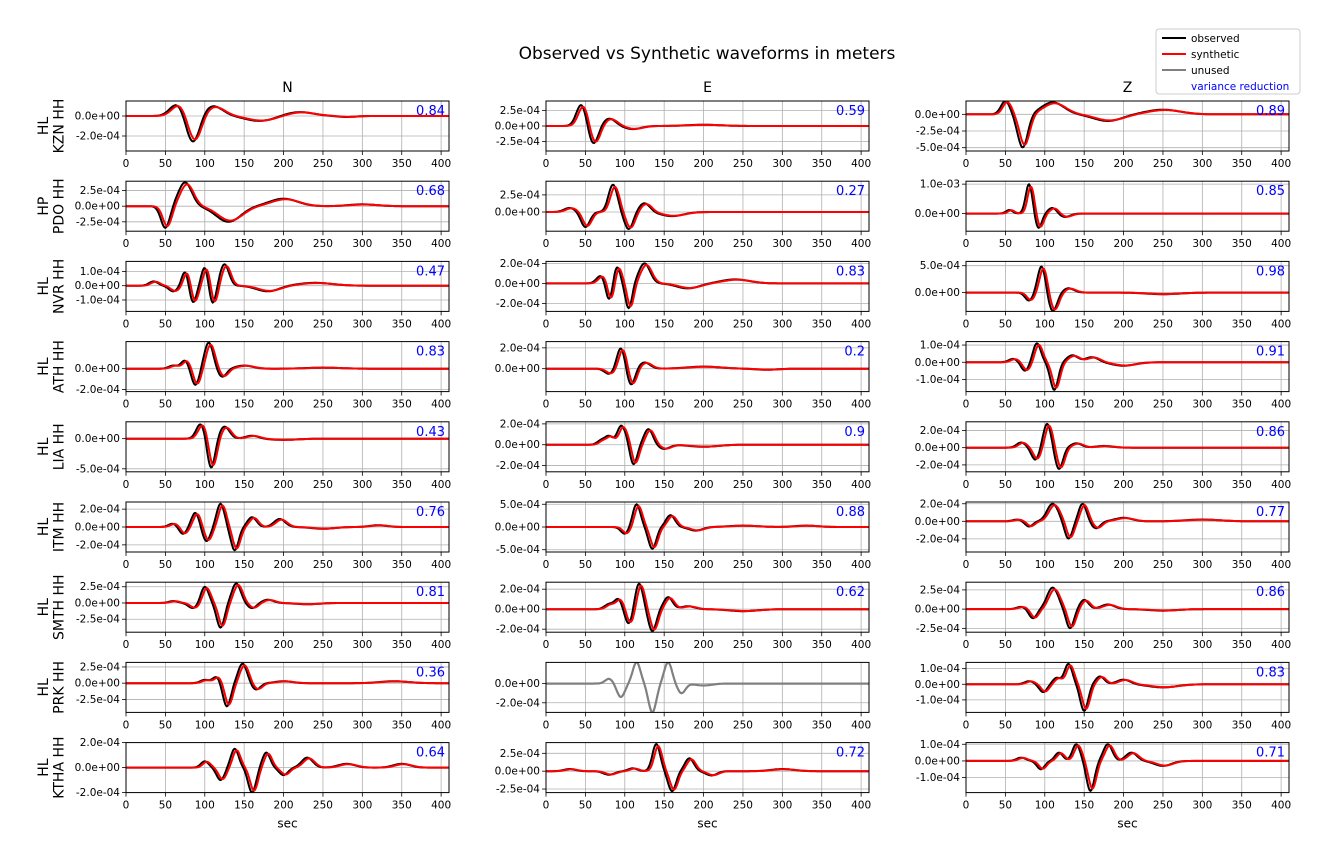  What do you see at coordinates (850, 271) in the screenshot?
I see `variance-reduction-value: 0.83` at bounding box center [850, 271].